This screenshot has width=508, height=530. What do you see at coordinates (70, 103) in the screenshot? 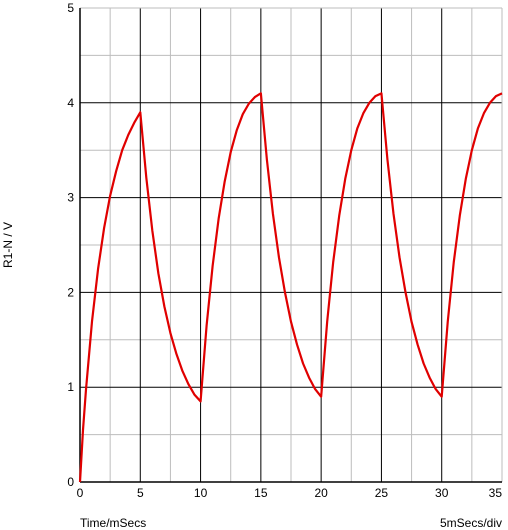
I see `y-tick-label: 4` at bounding box center [70, 103].